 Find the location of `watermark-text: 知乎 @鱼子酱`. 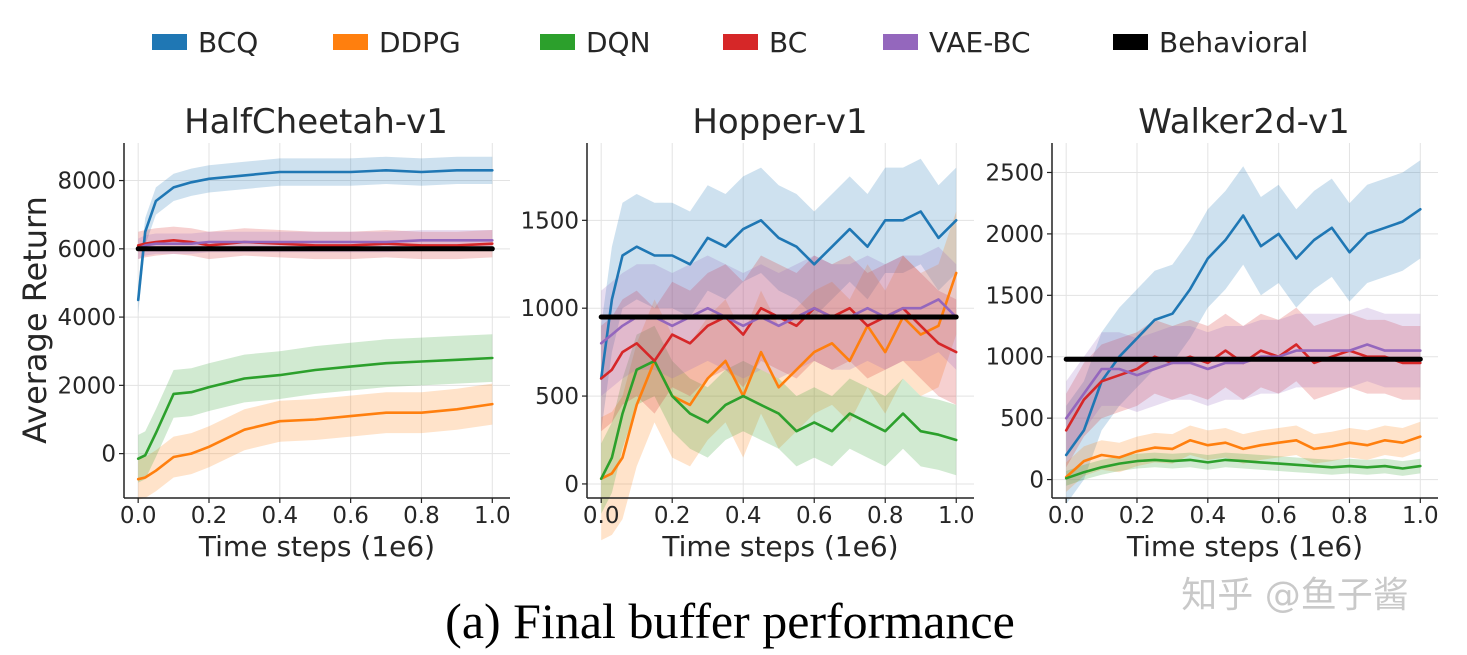

watermark-text: 知乎 @鱼子酱 is located at coordinates (1294, 595).